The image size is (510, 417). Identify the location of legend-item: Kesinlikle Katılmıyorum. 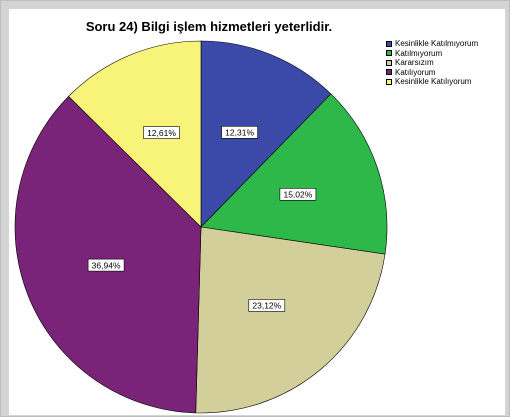
(432, 44).